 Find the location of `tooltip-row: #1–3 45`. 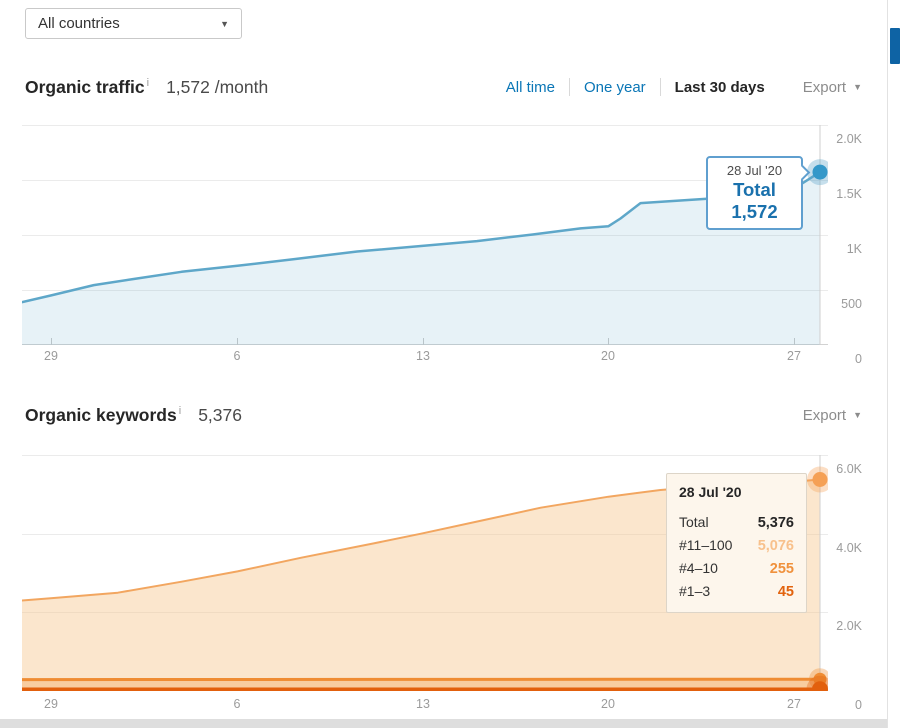

tooltip-row: #1–3 45 is located at coordinates (736, 591).